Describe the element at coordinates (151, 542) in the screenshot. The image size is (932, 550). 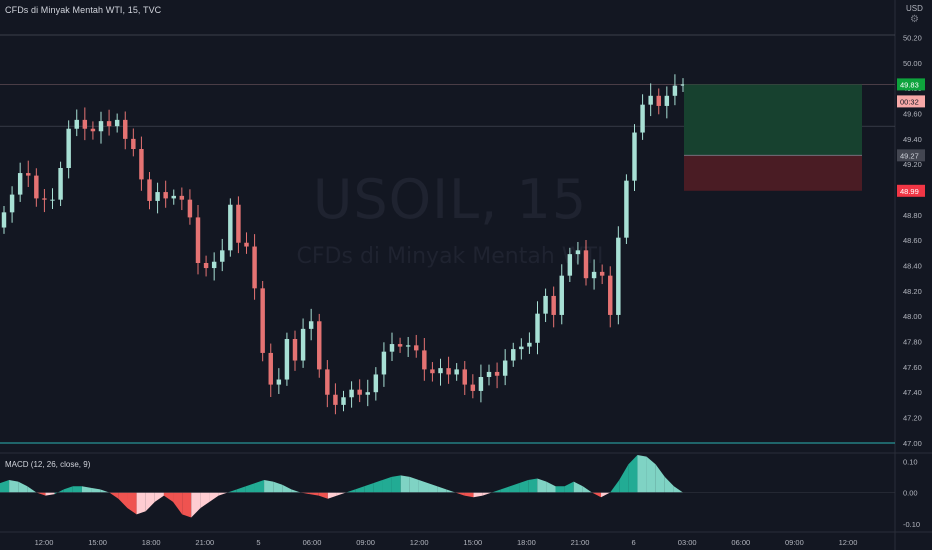
I see `x-tick-label: 18:00` at that location.